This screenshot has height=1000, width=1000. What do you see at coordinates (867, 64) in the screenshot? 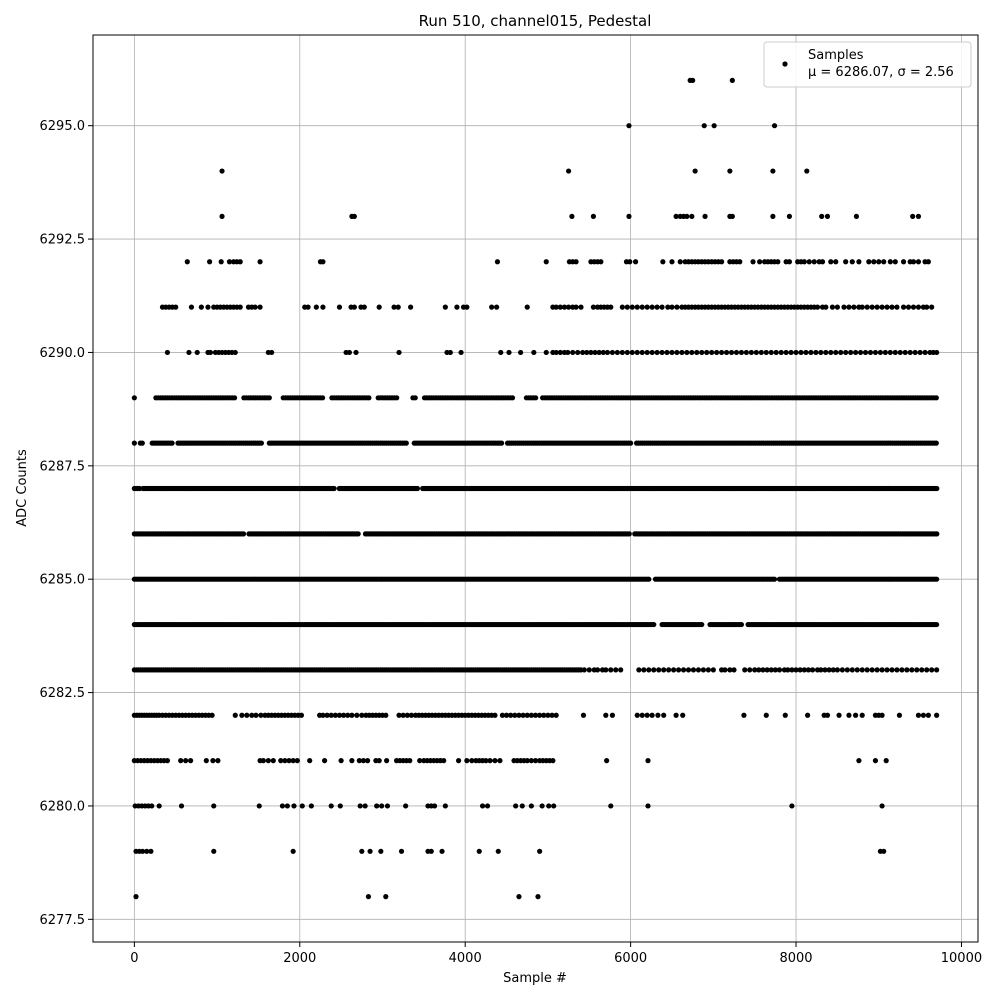
I see `legend: Samples μ = 6286.07, σ = 2.56` at bounding box center [867, 64].